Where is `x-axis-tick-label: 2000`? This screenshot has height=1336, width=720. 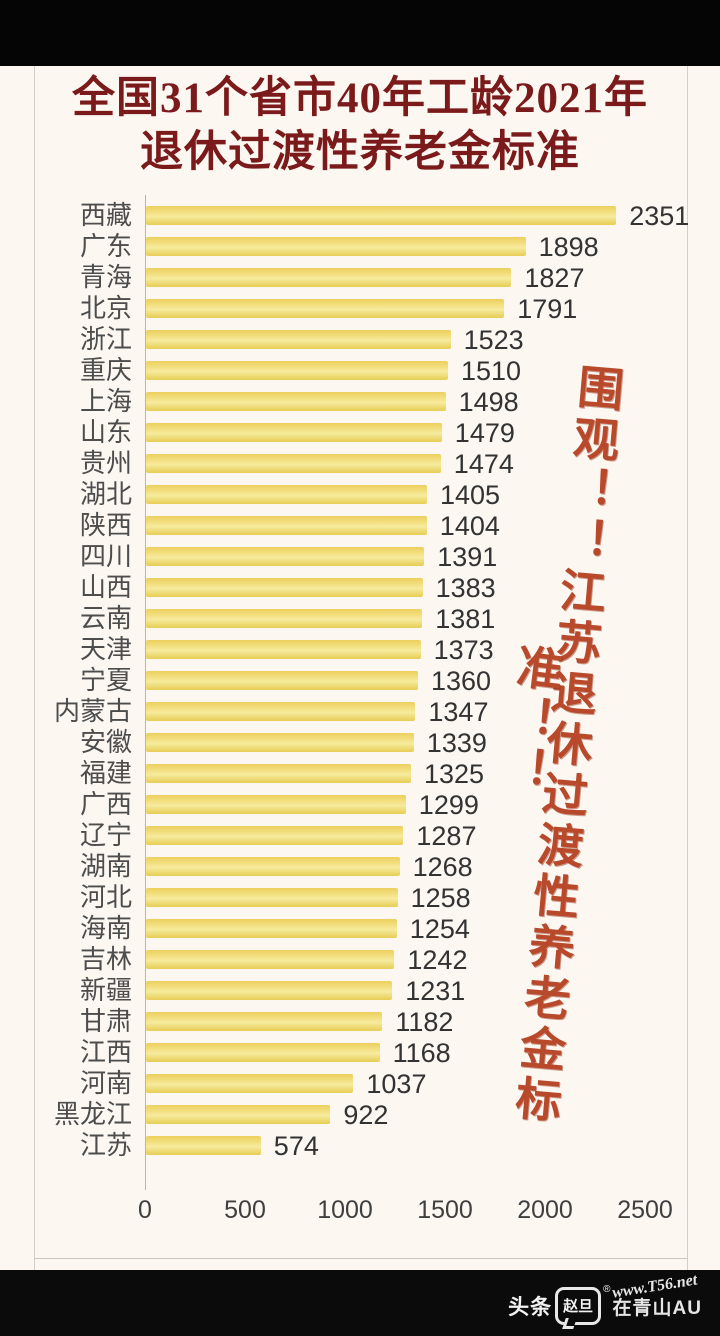
x-axis-tick-label: 2000 is located at coordinates (545, 1210).